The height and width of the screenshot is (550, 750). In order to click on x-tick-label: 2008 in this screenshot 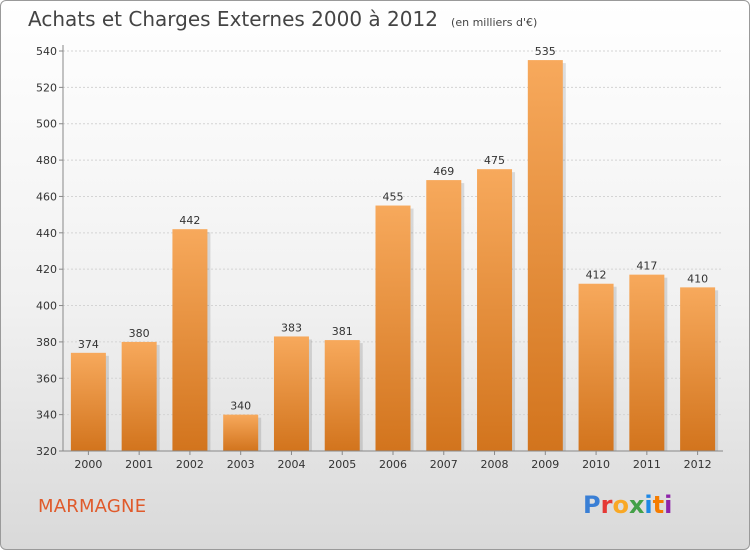, I will do `click(495, 464)`.